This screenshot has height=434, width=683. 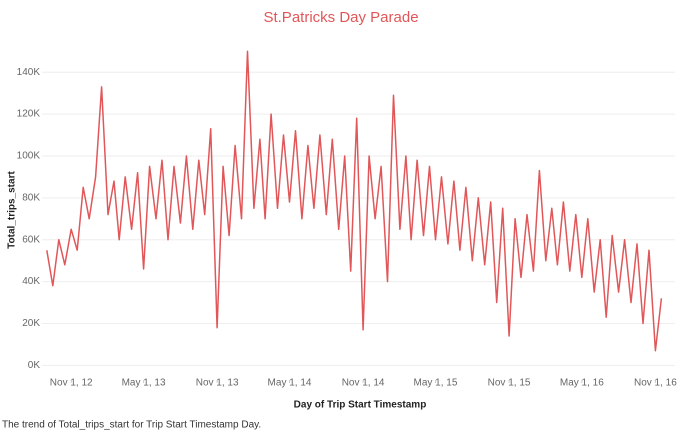 I want to click on x-tick-label: May 1, 14, so click(x=290, y=383).